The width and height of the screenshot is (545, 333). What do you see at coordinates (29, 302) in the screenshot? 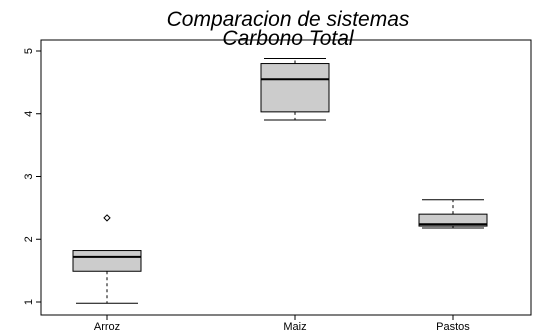
I see `y-tick-label: 1` at bounding box center [29, 302].